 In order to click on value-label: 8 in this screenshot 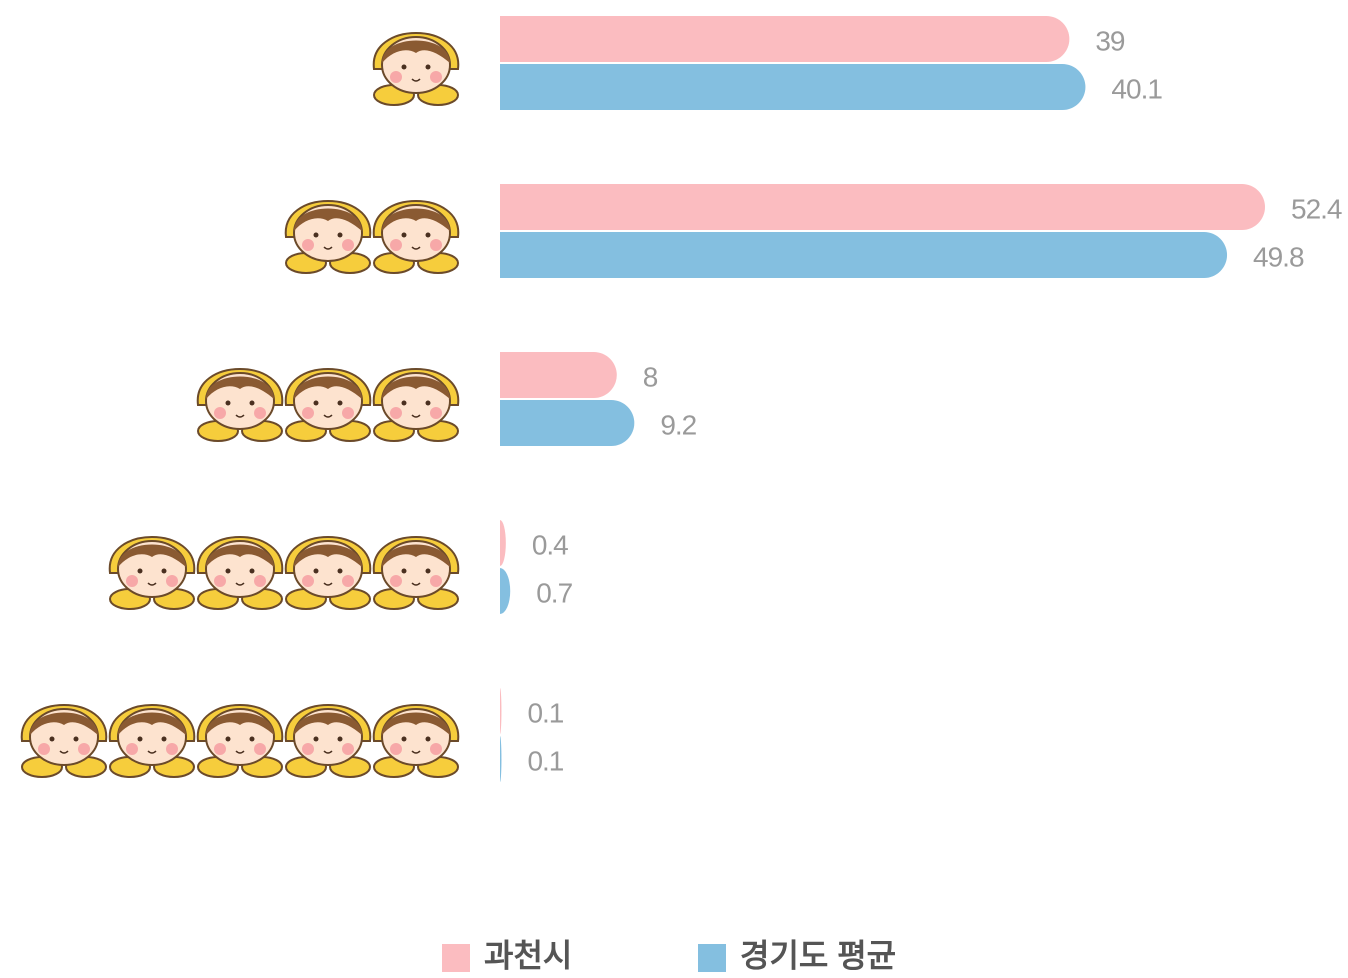, I will do `click(650, 376)`.